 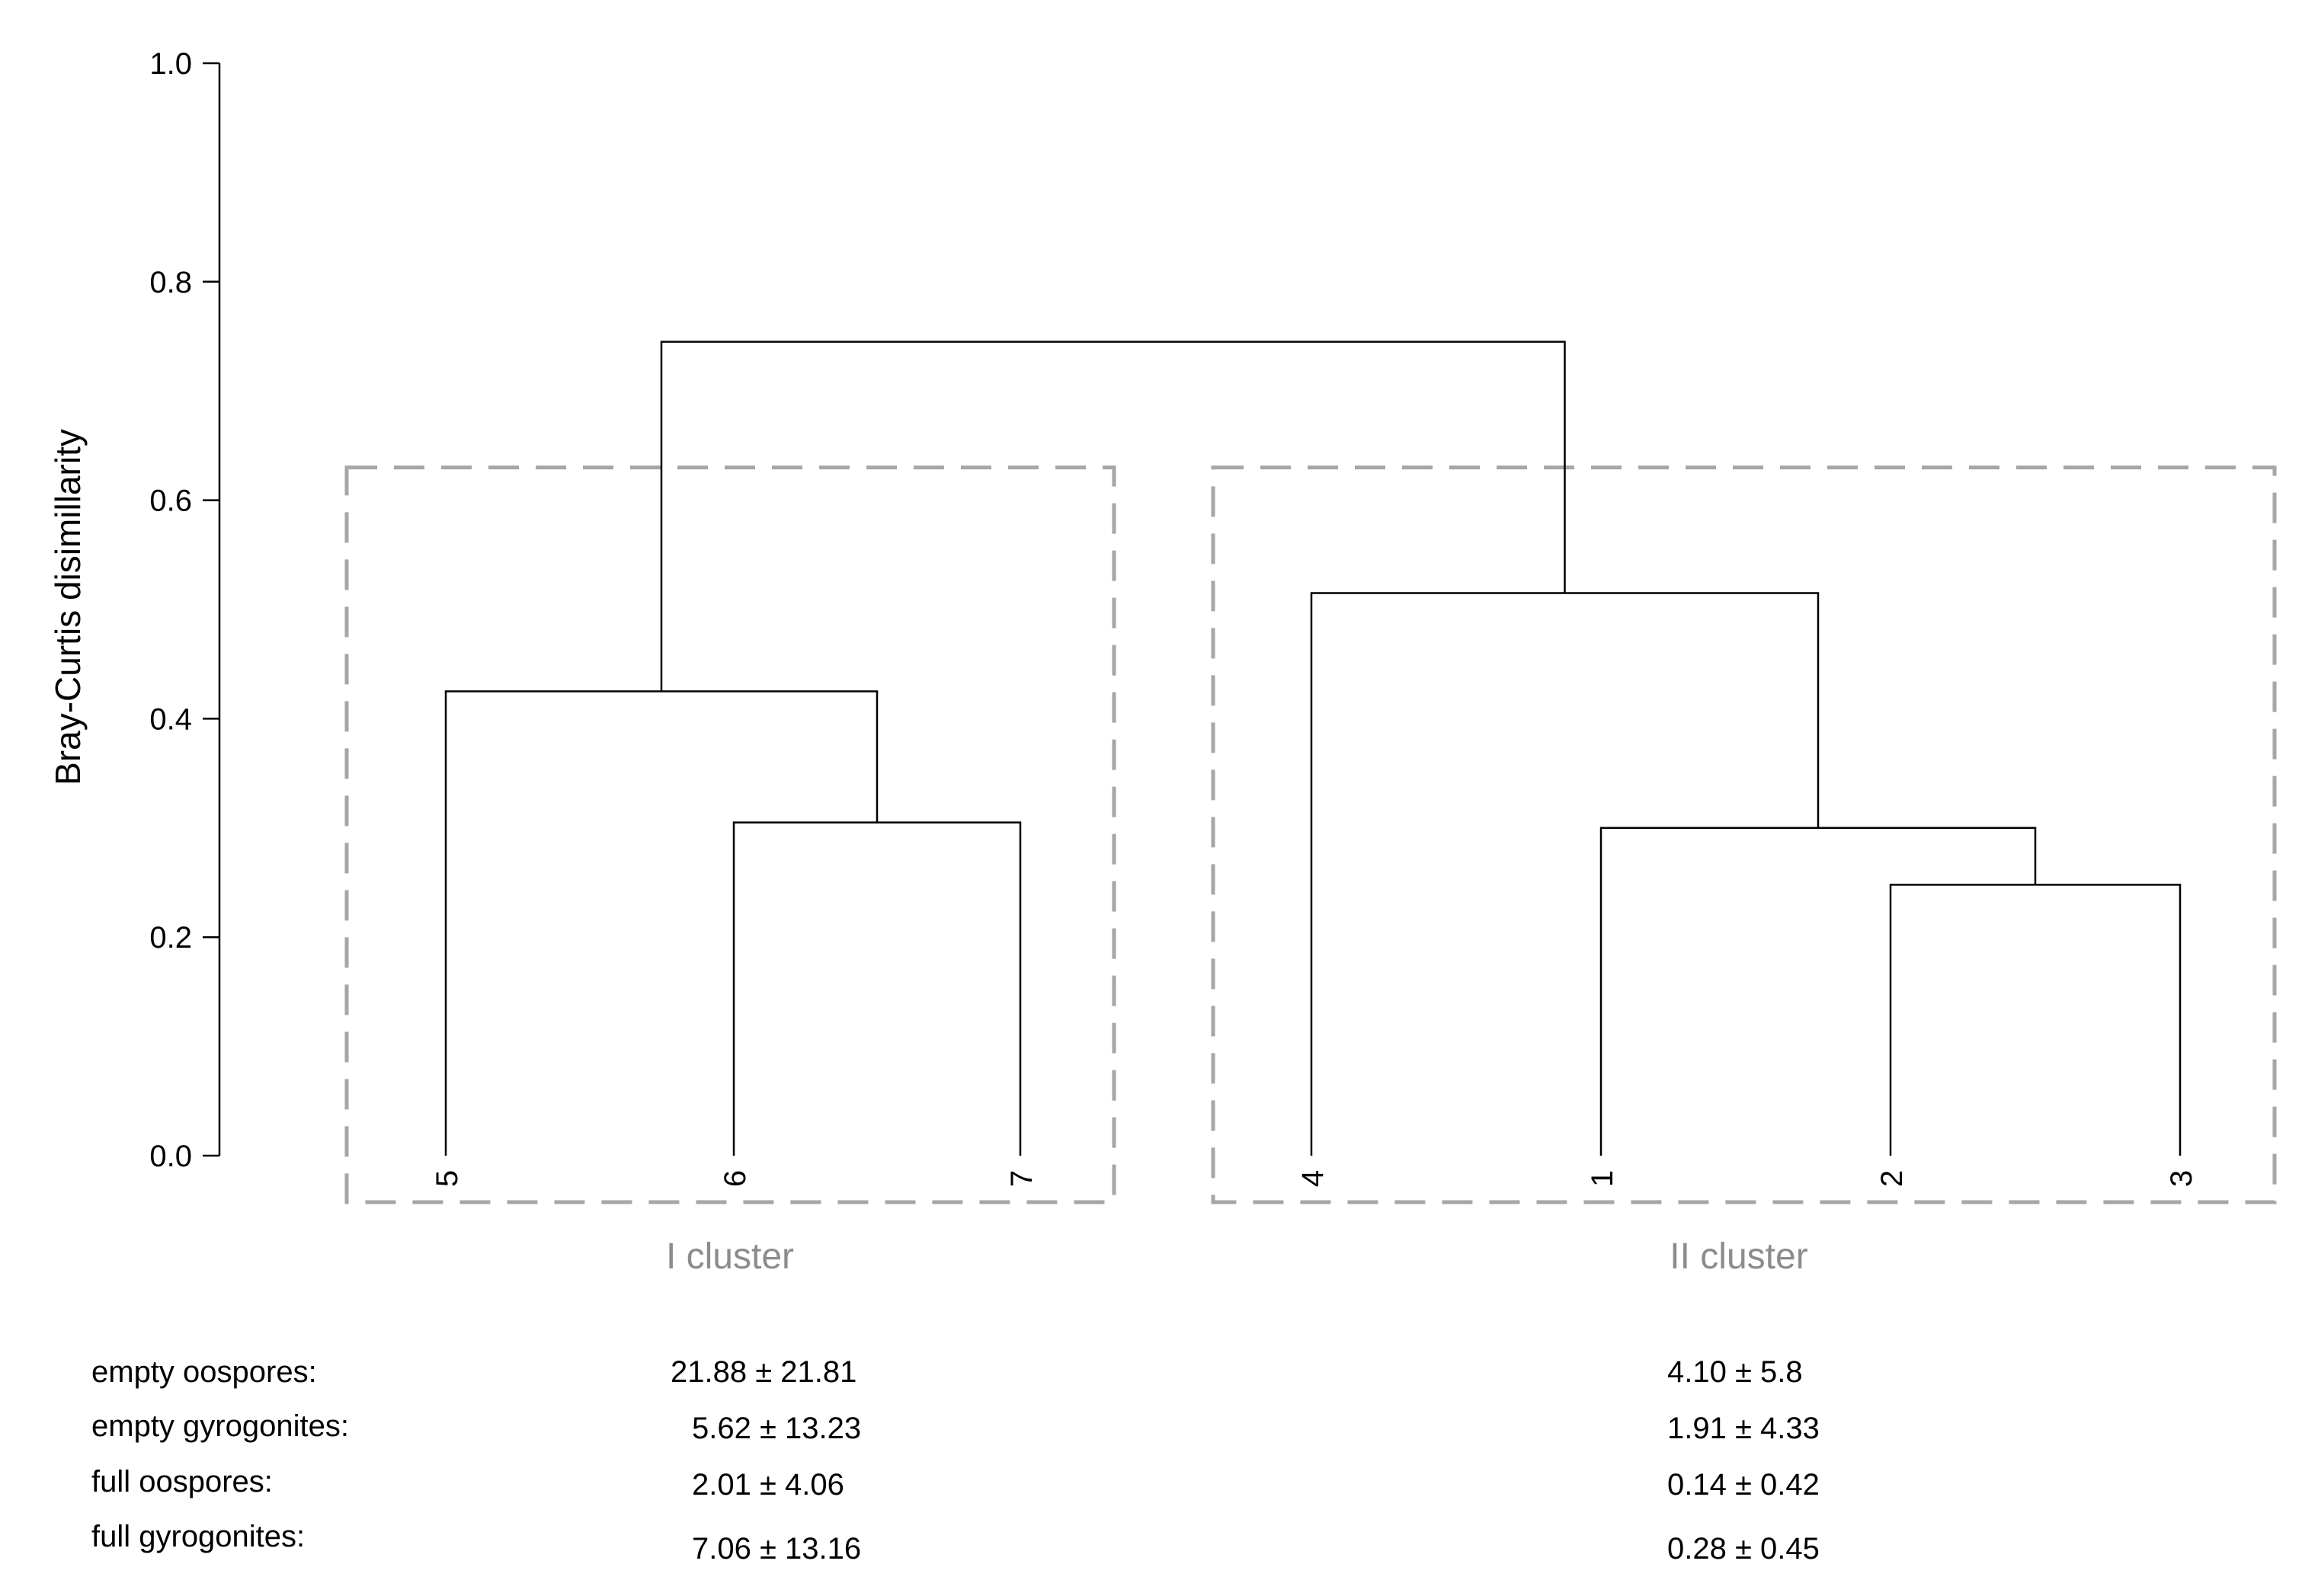 What do you see at coordinates (1892, 1178) in the screenshot?
I see `leaf-label-2: 2` at bounding box center [1892, 1178].